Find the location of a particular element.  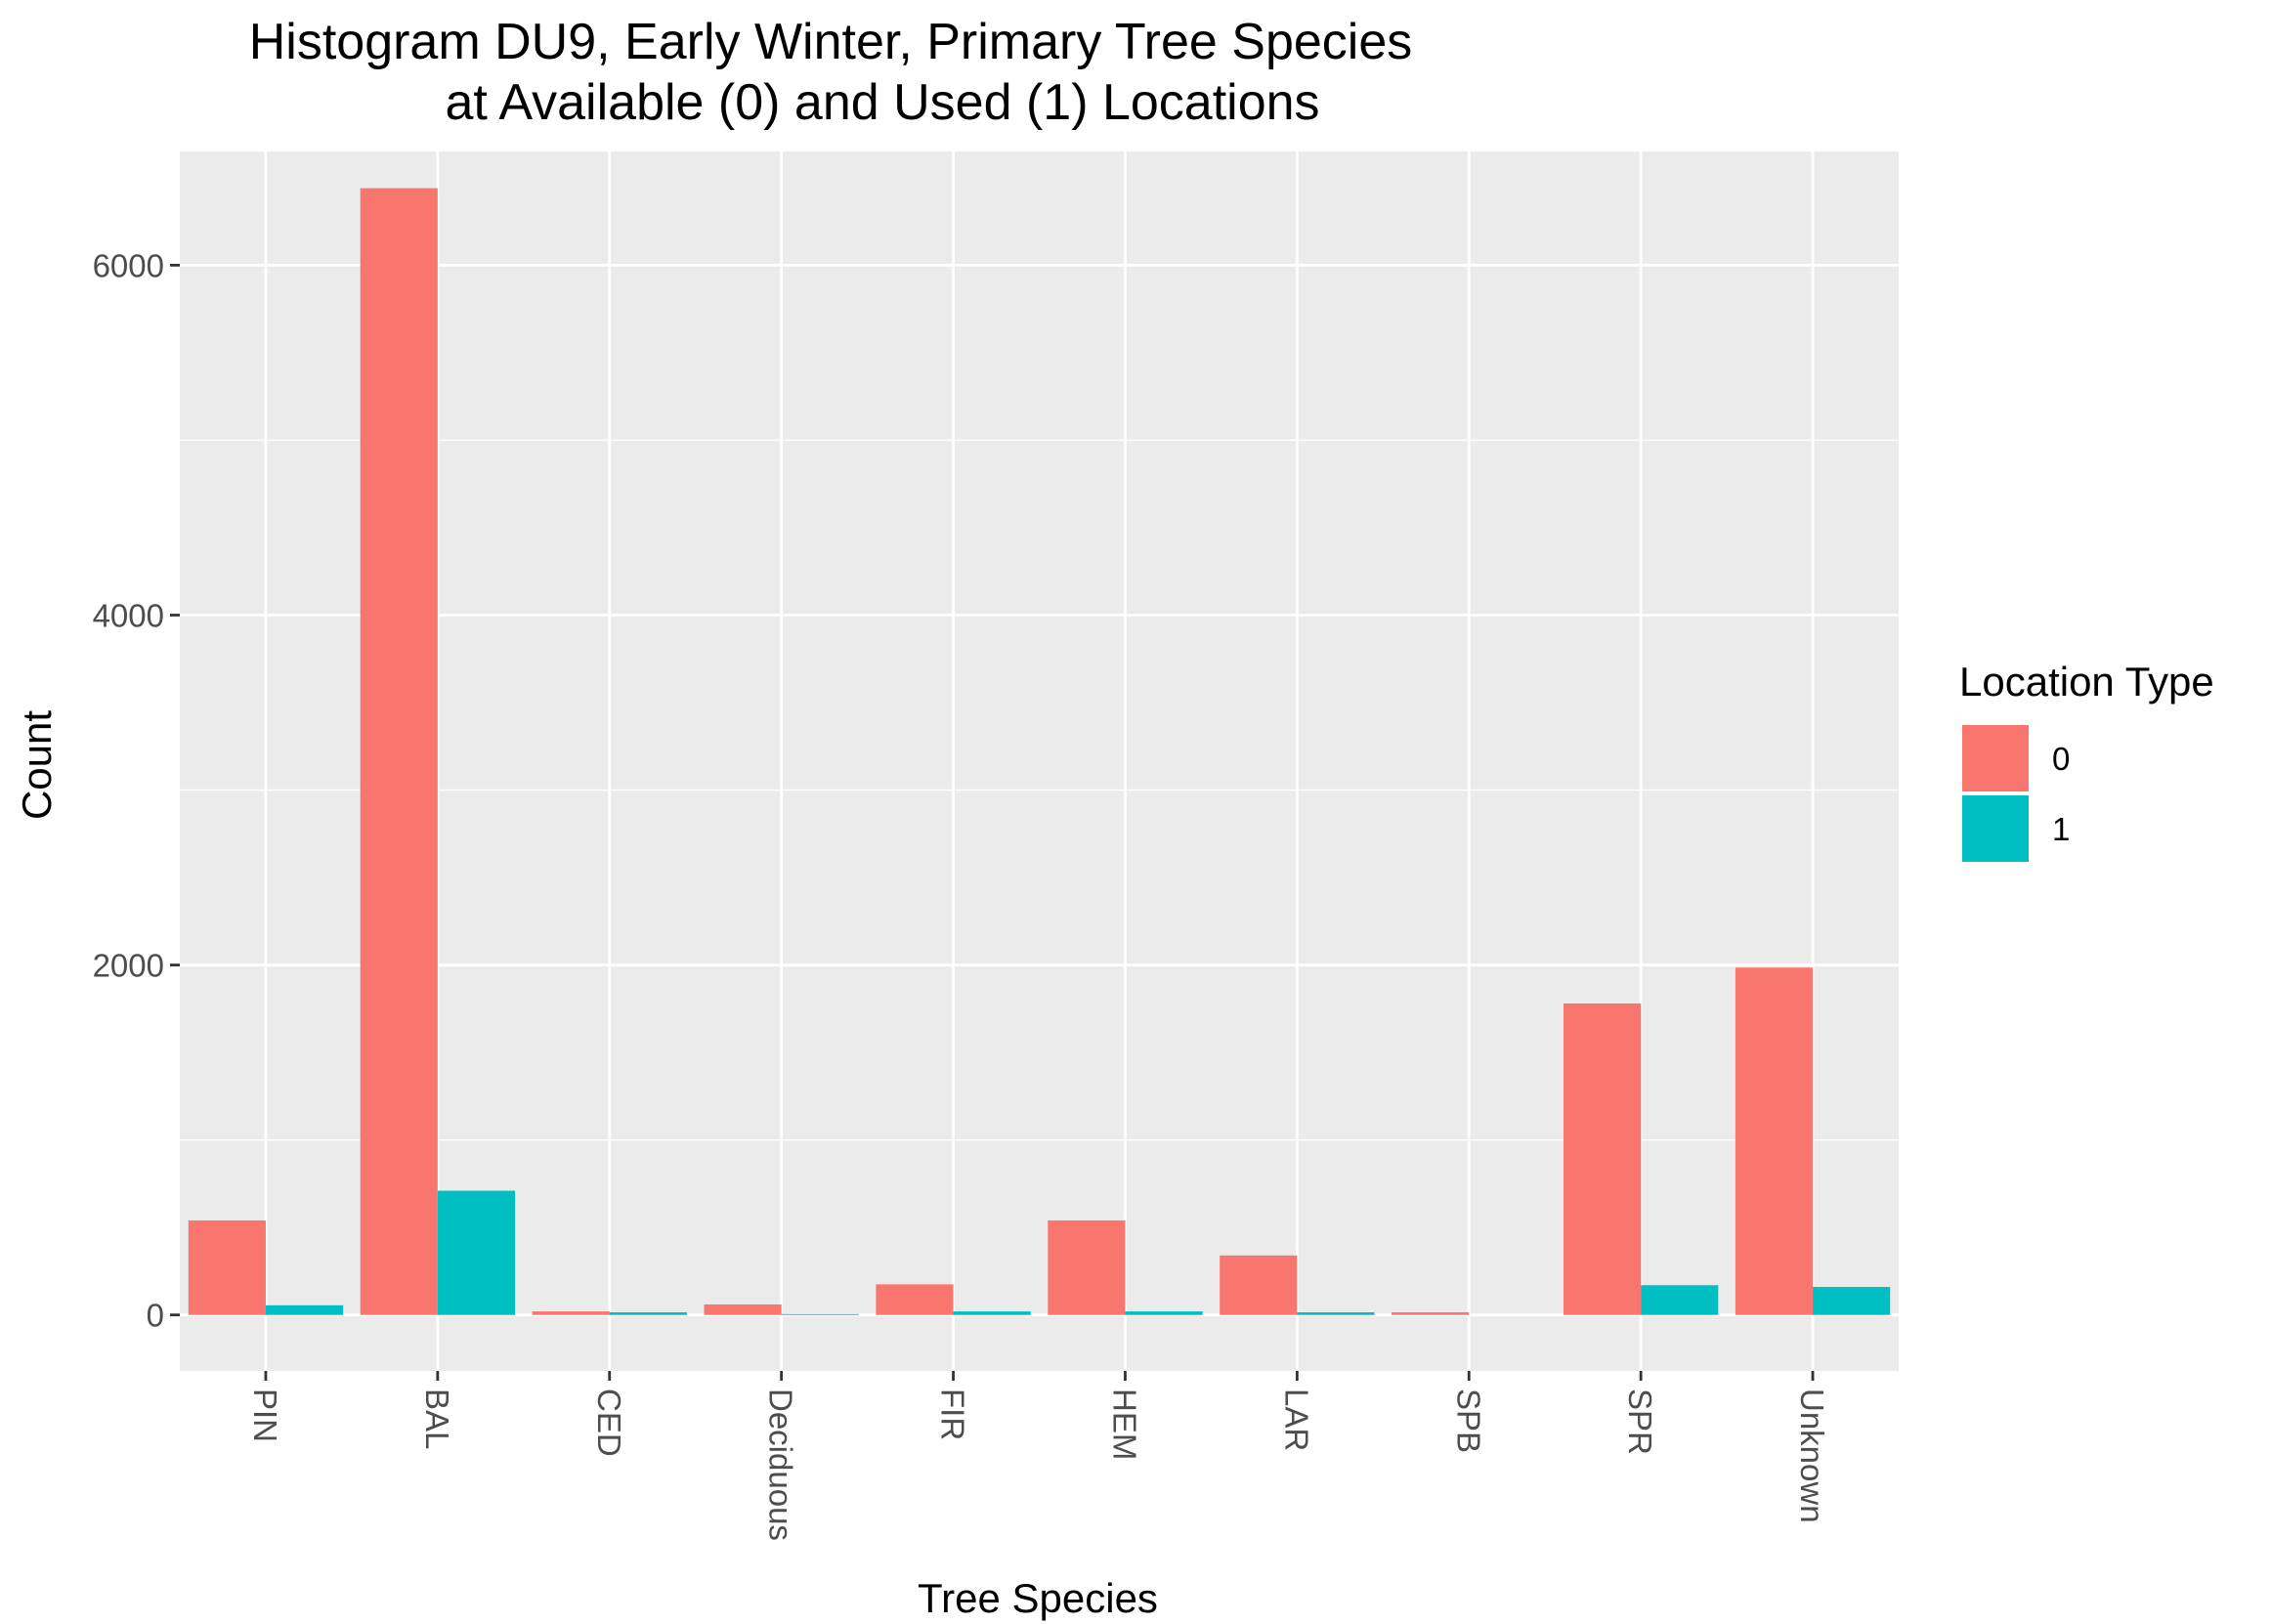

x-tick-label-lar: LAR is located at coordinates (1296, 1420).